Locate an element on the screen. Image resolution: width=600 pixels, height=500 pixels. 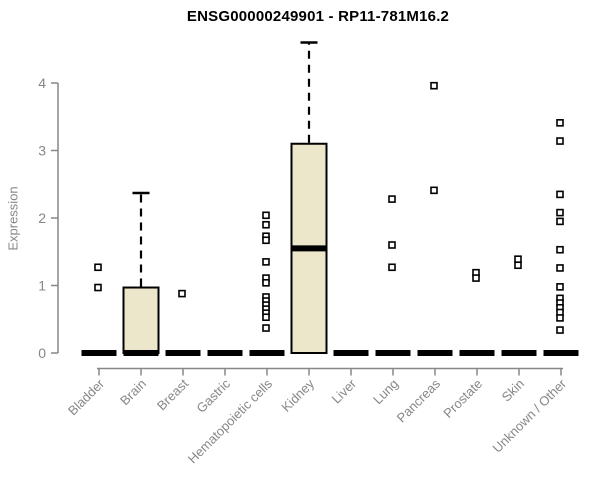
y-tick-label: 3 is located at coordinates (42, 151).